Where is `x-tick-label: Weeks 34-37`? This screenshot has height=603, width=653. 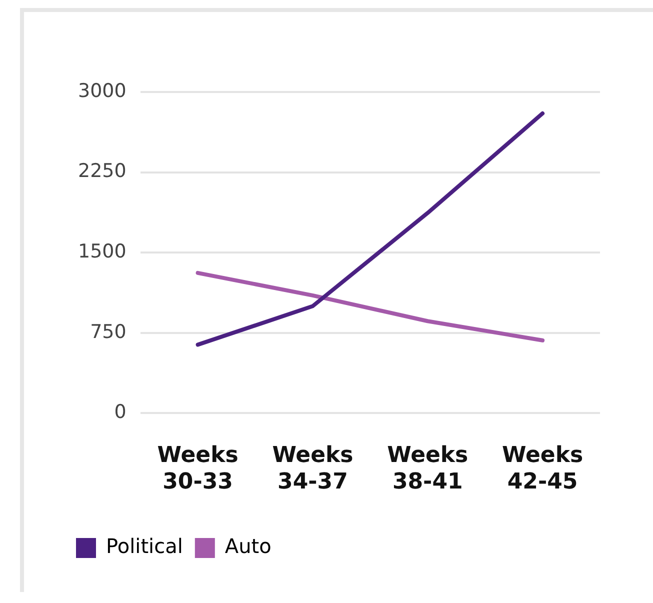
x-tick-label: Weeks 34-37 is located at coordinates (313, 469).